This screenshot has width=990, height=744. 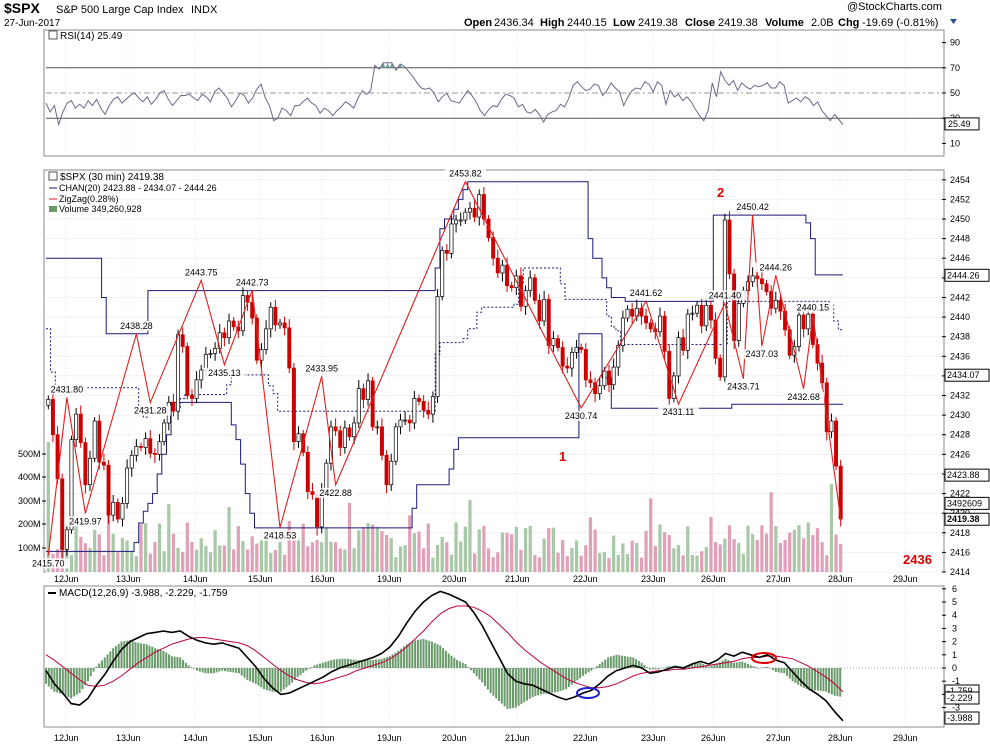 I want to click on rsi-legend-box, so click(x=53, y=35).